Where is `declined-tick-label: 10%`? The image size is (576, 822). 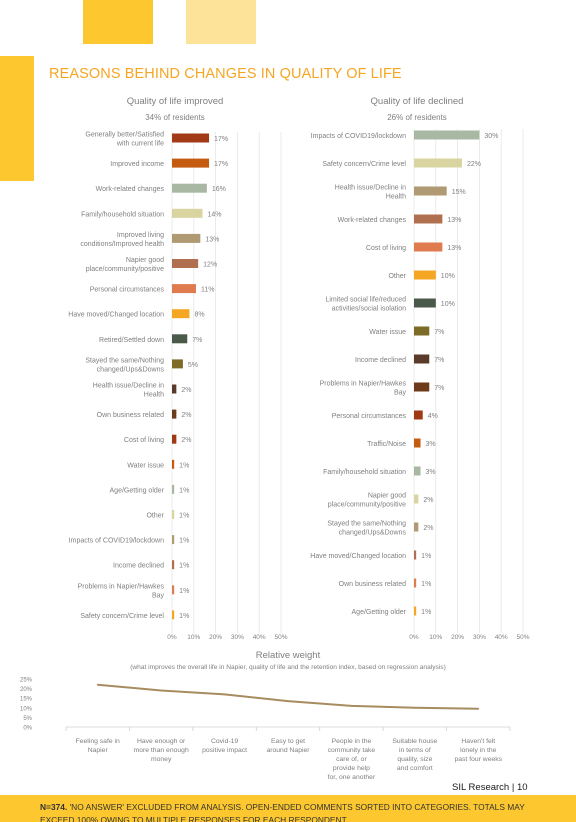
declined-tick-label: 10% is located at coordinates (435, 637).